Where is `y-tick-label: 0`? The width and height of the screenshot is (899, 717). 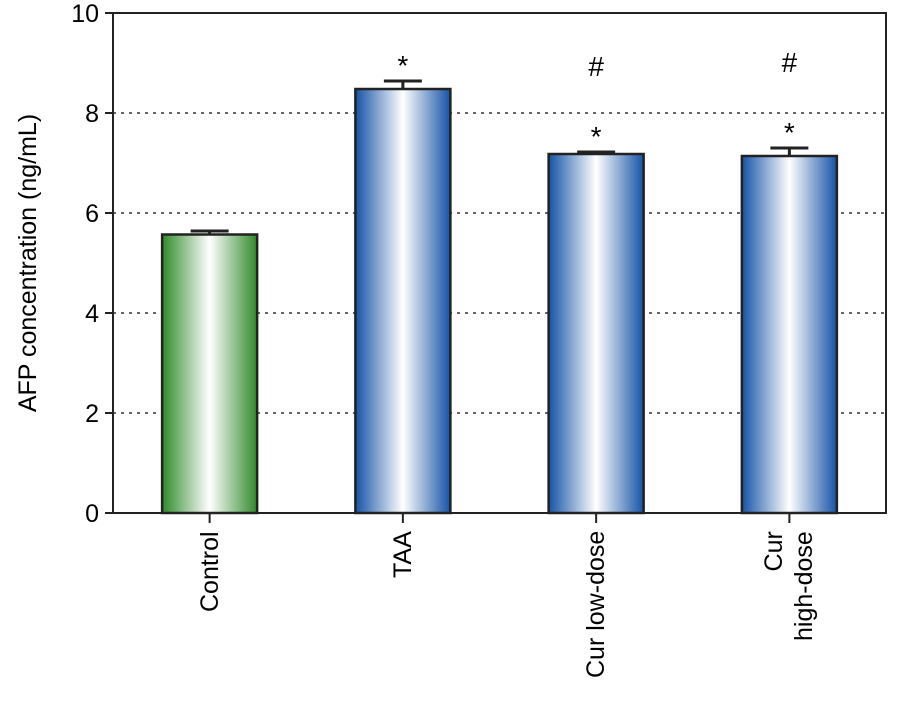
y-tick-label: 0 is located at coordinates (92, 514).